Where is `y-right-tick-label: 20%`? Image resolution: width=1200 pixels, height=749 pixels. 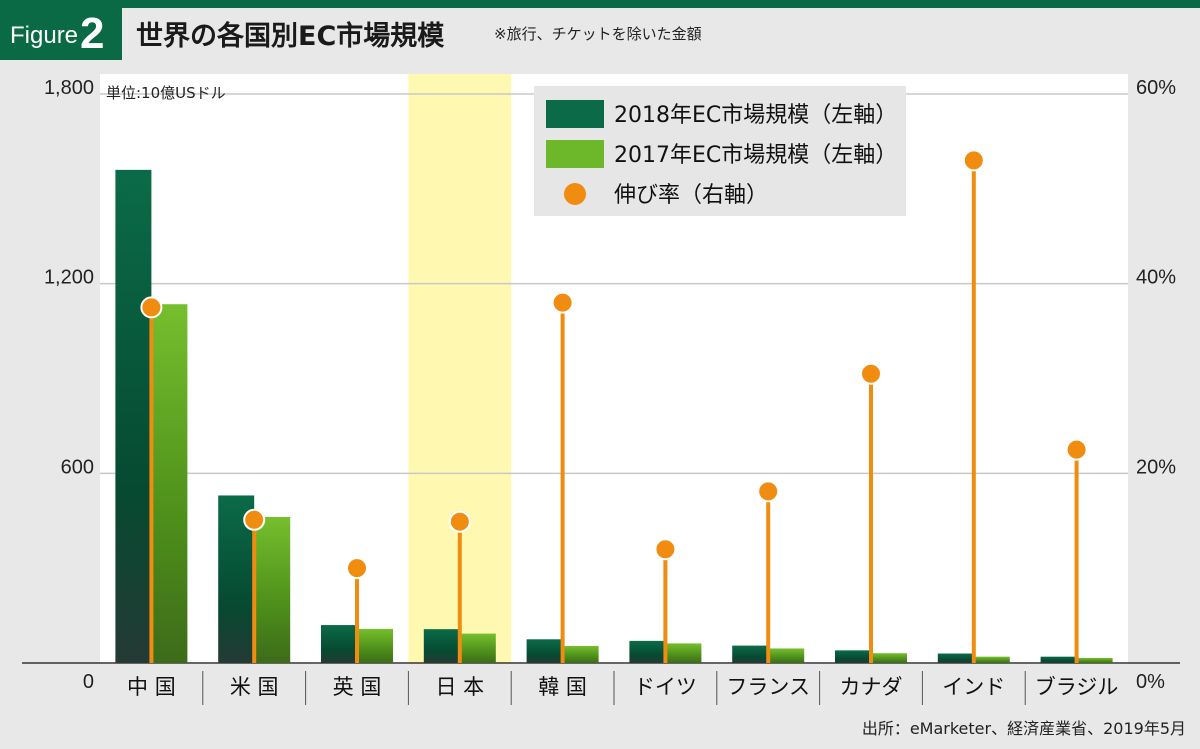
y-right-tick-label: 20% is located at coordinates (1156, 467).